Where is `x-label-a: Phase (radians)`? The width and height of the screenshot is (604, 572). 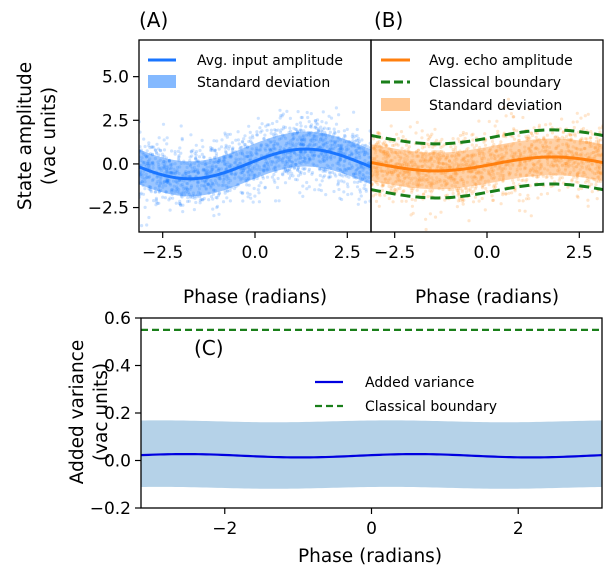
x-label-a: Phase (radians) is located at coordinates (255, 297).